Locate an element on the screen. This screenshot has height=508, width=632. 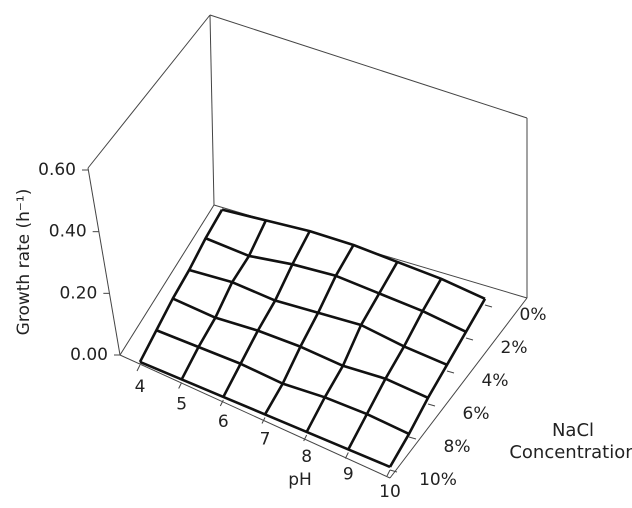
x-tick-label: 8 is located at coordinates (306, 457).